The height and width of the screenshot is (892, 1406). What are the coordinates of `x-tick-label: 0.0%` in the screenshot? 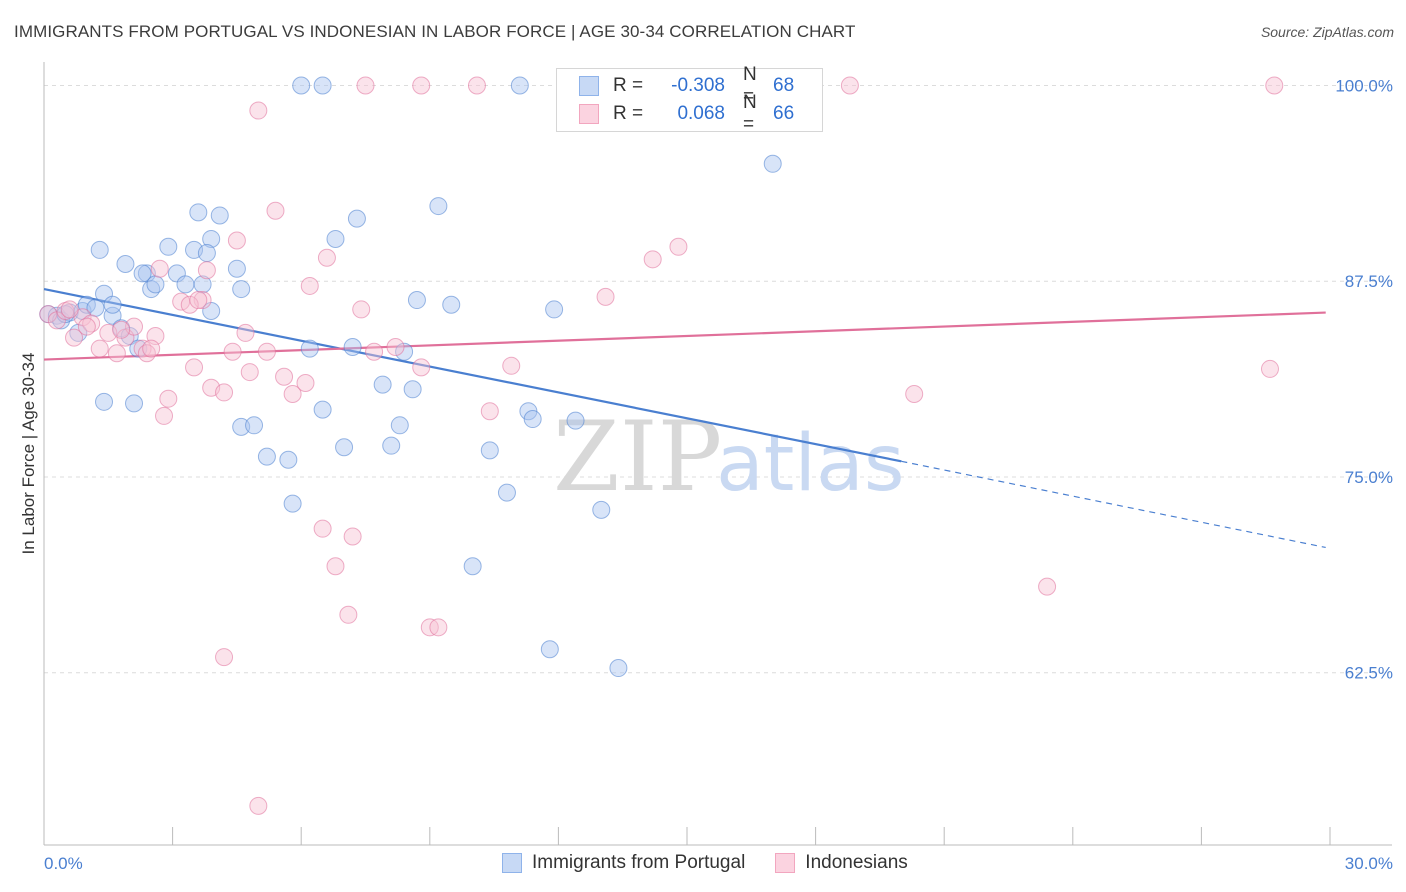 It's located at (63, 863).